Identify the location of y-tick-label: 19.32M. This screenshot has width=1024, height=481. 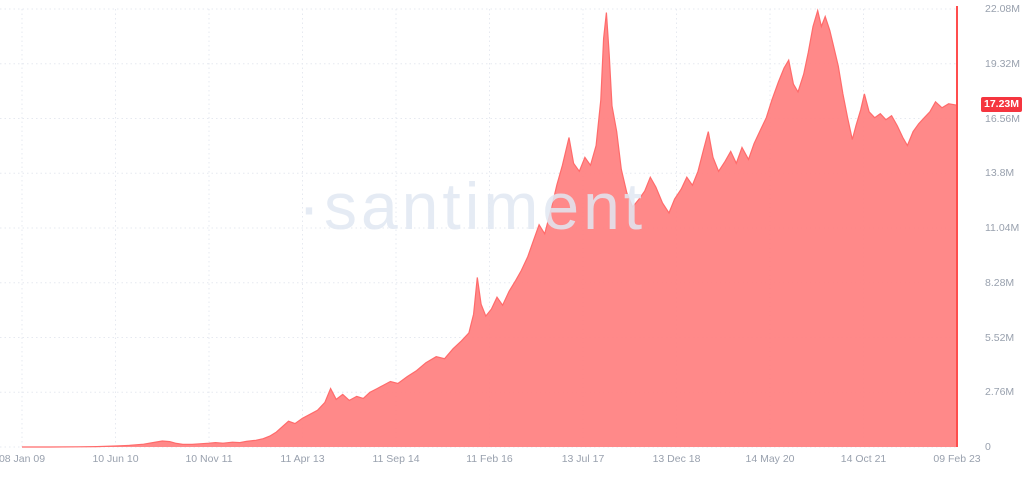
(1003, 63).